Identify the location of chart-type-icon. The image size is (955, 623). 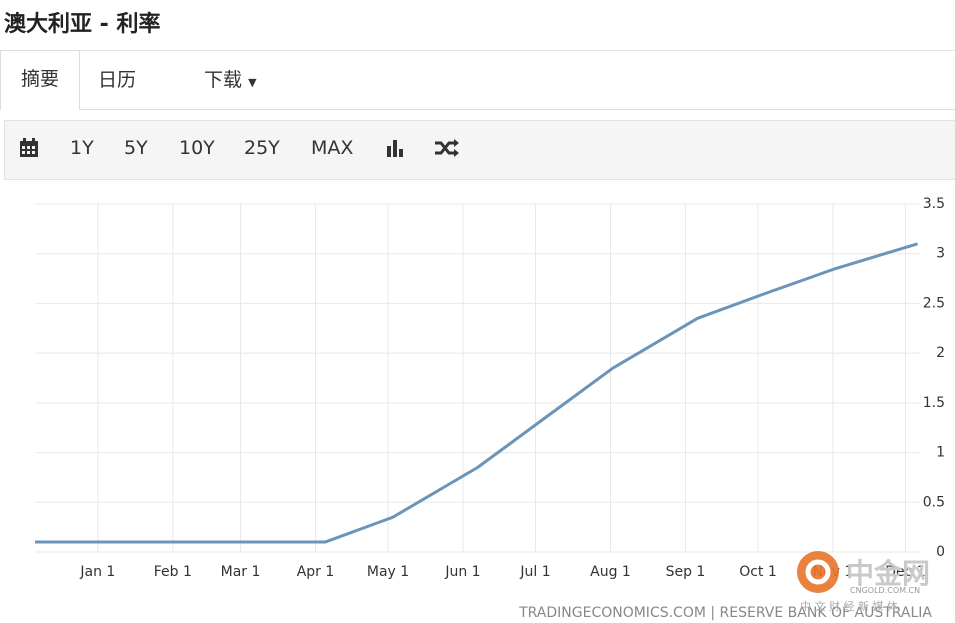
(396, 148).